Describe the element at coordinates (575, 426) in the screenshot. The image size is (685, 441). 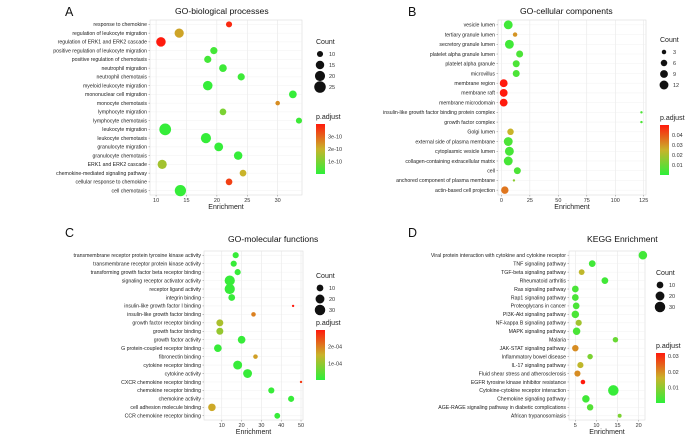
I see `x-tick-label: 5` at that location.